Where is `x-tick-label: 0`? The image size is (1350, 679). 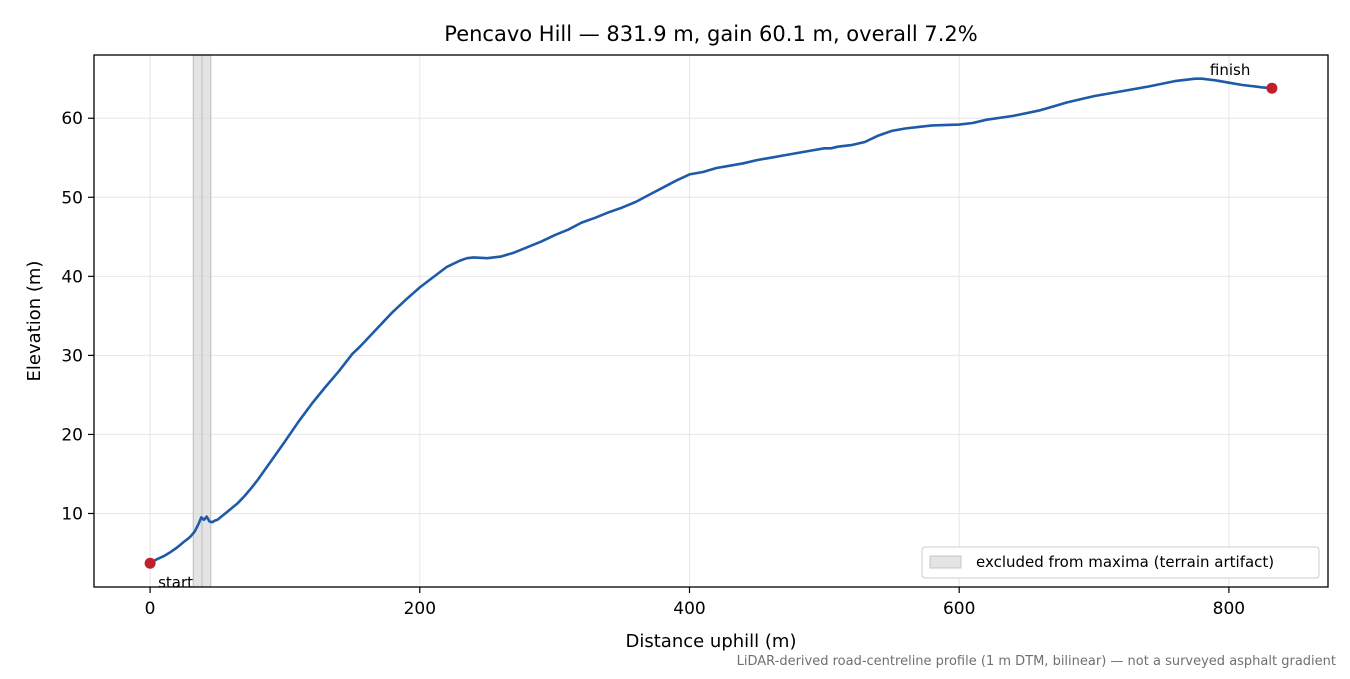 x-tick-label: 0 is located at coordinates (150, 609).